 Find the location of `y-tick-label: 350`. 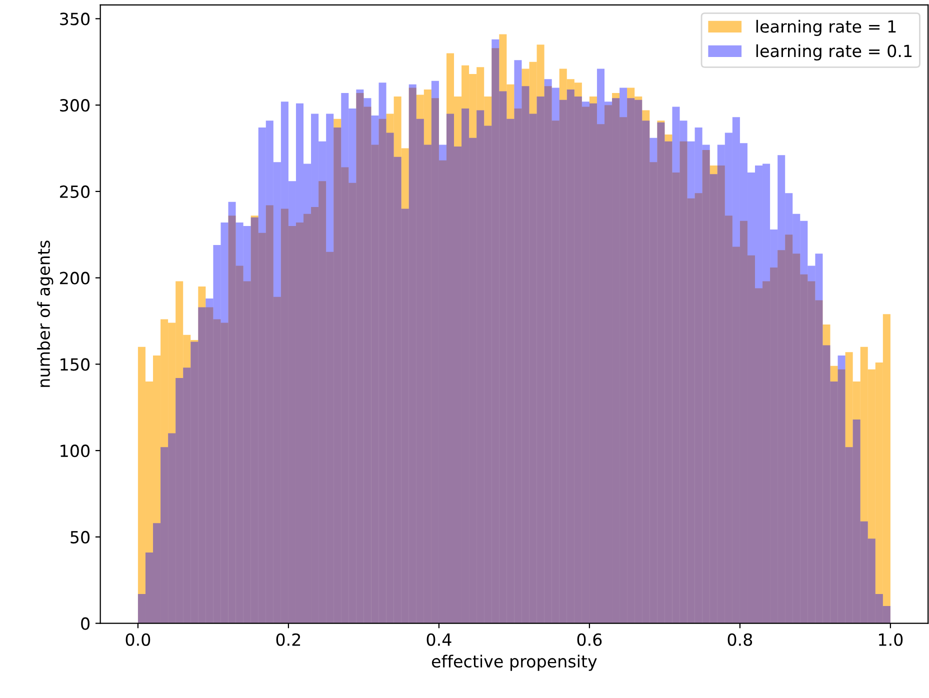

y-tick-label: 350 is located at coordinates (75, 19).